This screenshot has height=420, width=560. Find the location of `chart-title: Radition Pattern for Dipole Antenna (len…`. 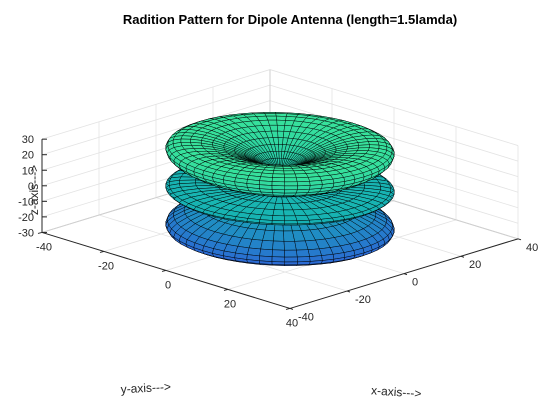

chart-title: Radition Pattern for Dipole Antenna (len… is located at coordinates (290, 19).